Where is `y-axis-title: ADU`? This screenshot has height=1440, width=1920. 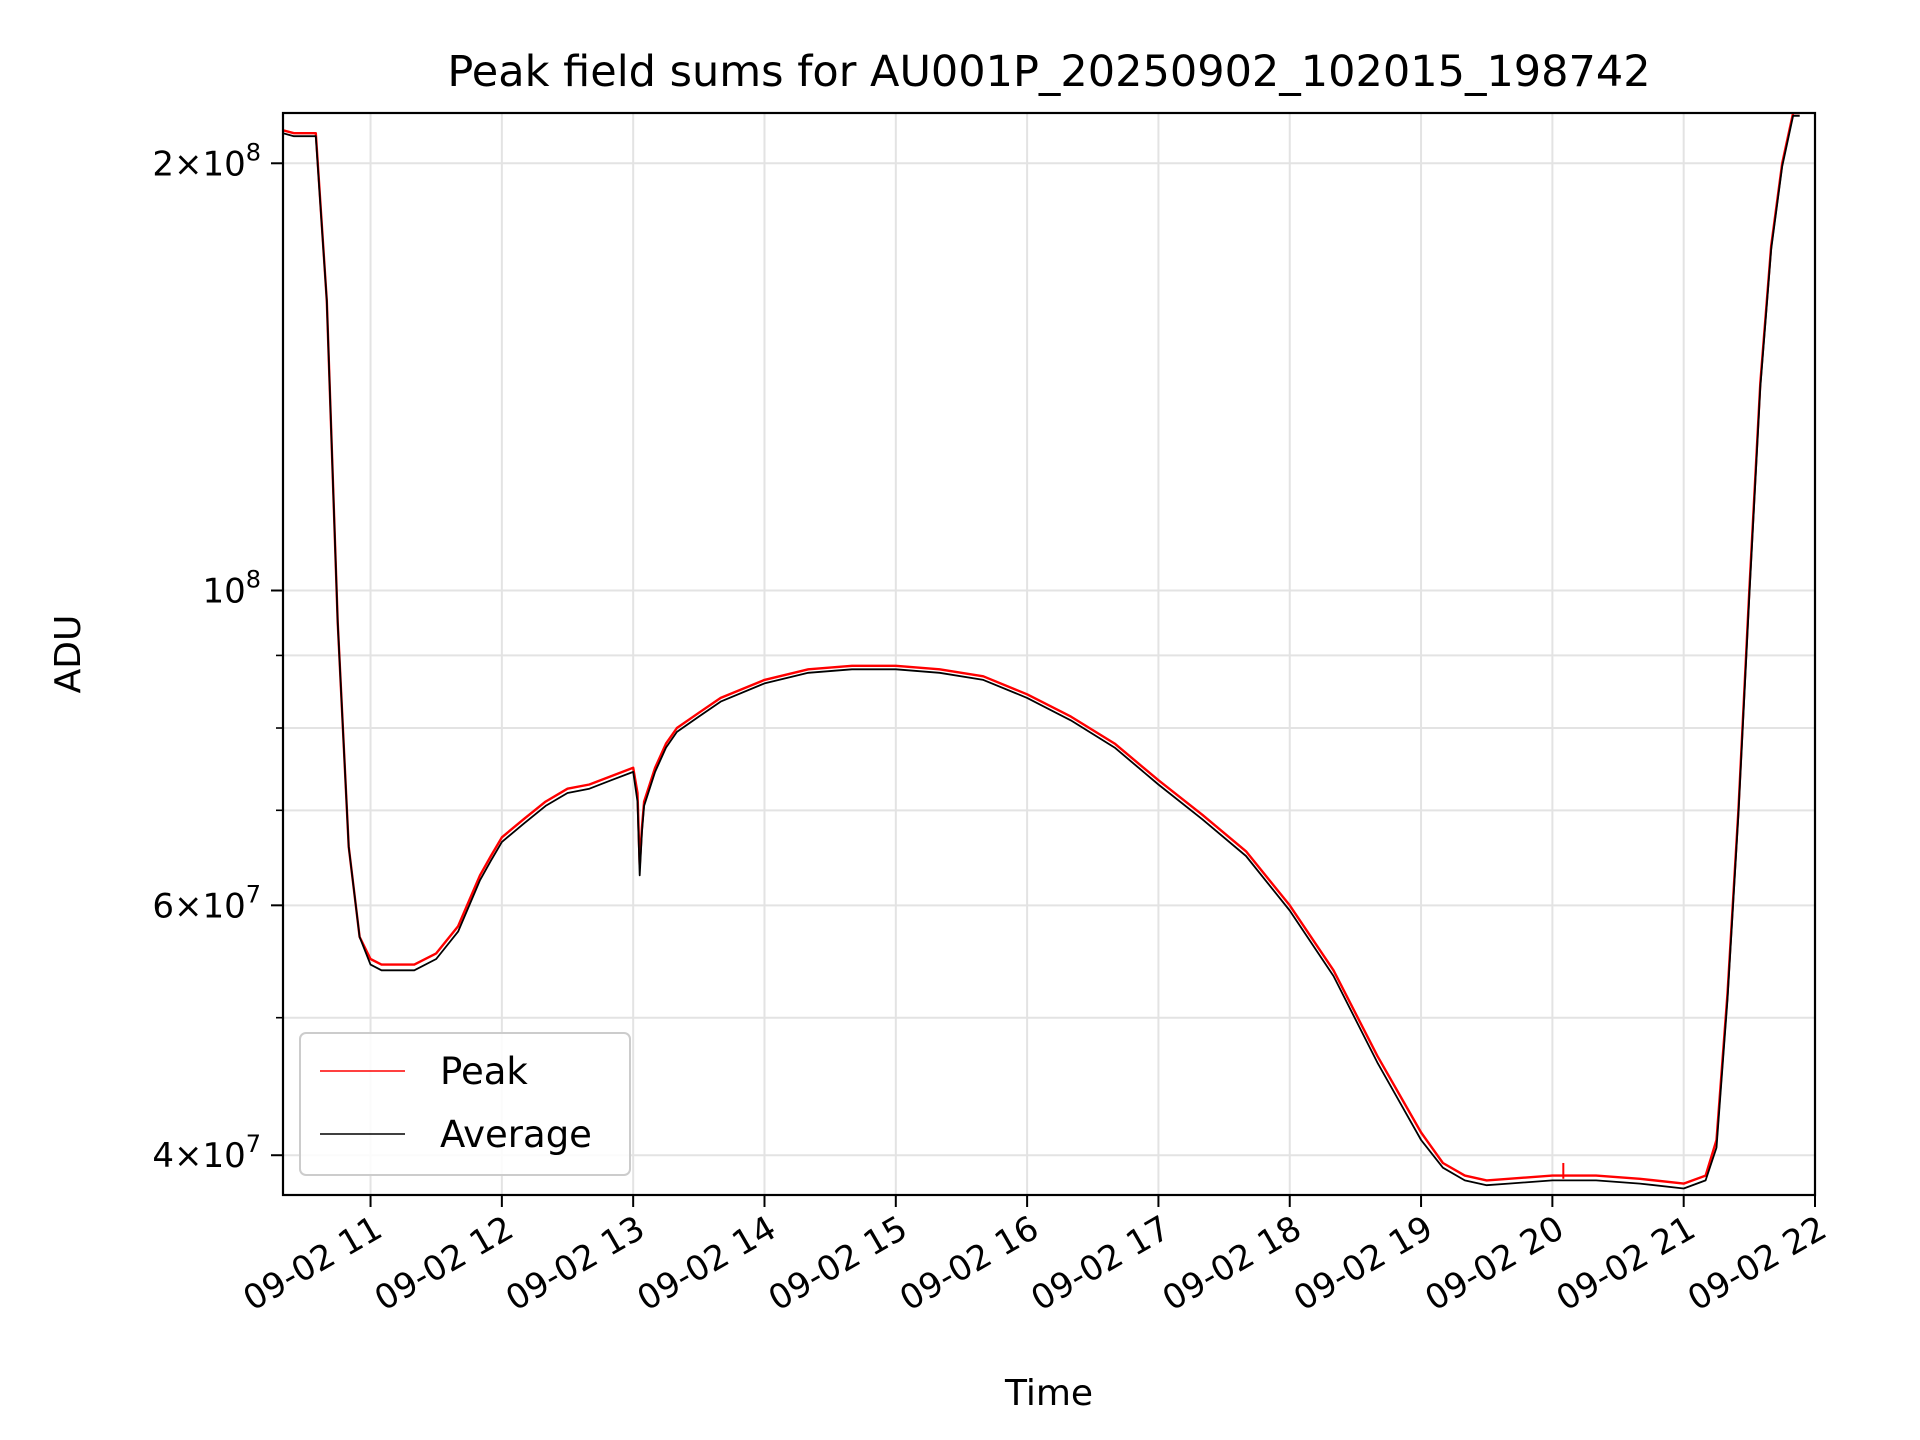 y-axis-title: ADU is located at coordinates (68, 654).